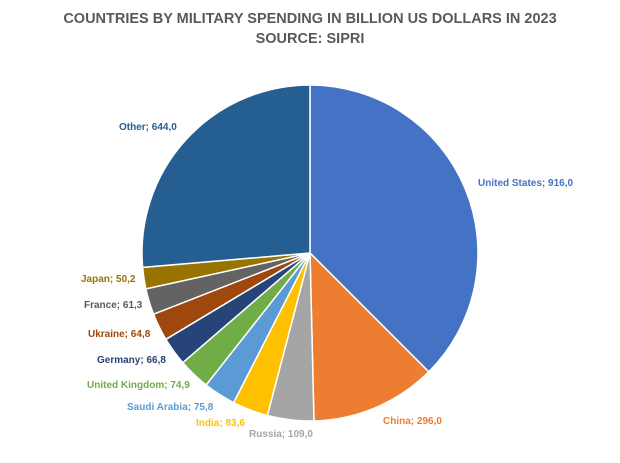 The height and width of the screenshot is (463, 620). Describe the element at coordinates (131, 360) in the screenshot. I see `data-label-germany: Germany; 66,8` at that location.